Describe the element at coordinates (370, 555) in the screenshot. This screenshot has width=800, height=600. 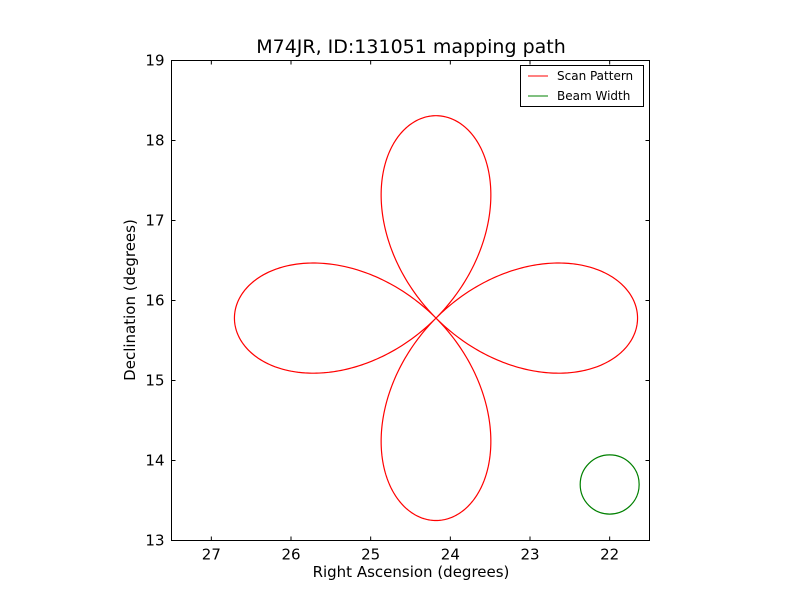
I see `x-tick-label: 25` at that location.